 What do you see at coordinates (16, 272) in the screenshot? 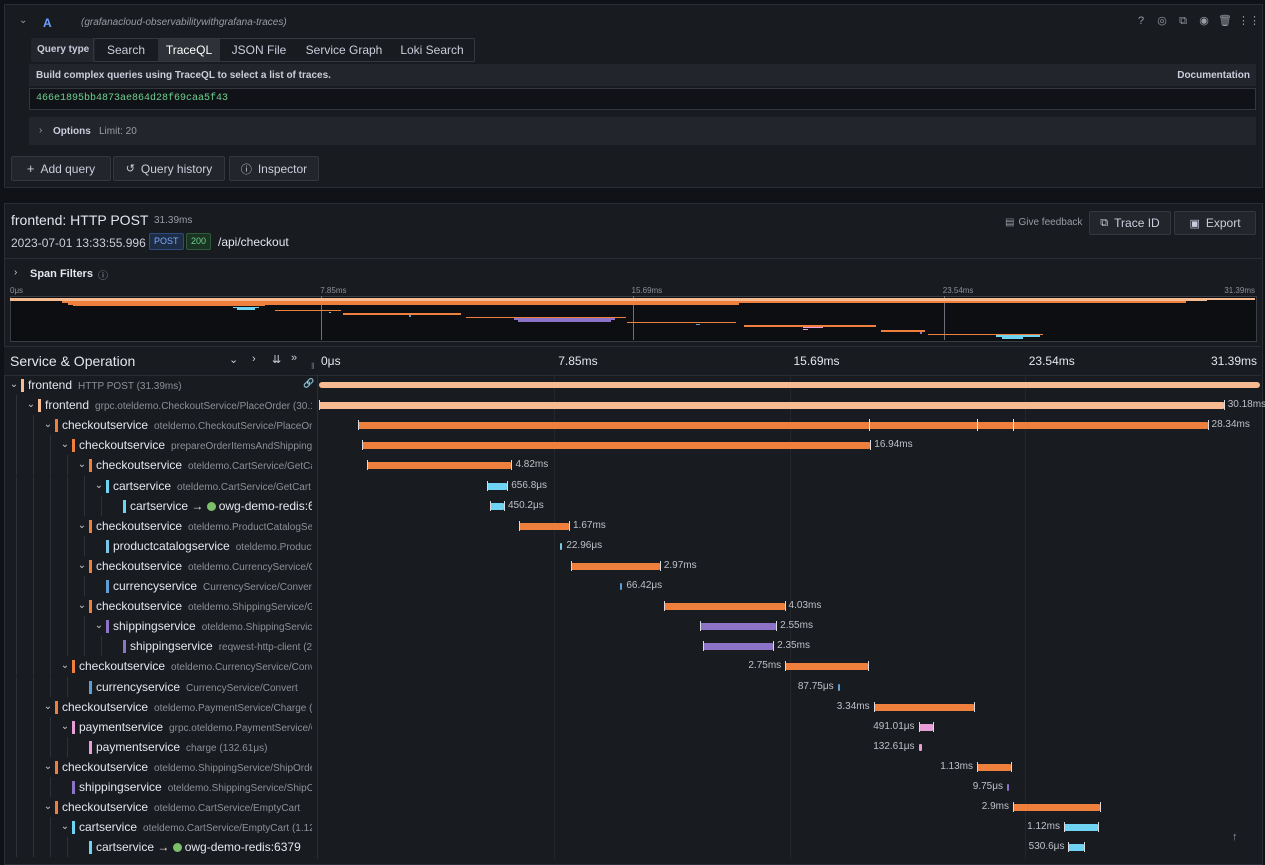
I see `span-filters-chevron-icon: ›` at bounding box center [16, 272].